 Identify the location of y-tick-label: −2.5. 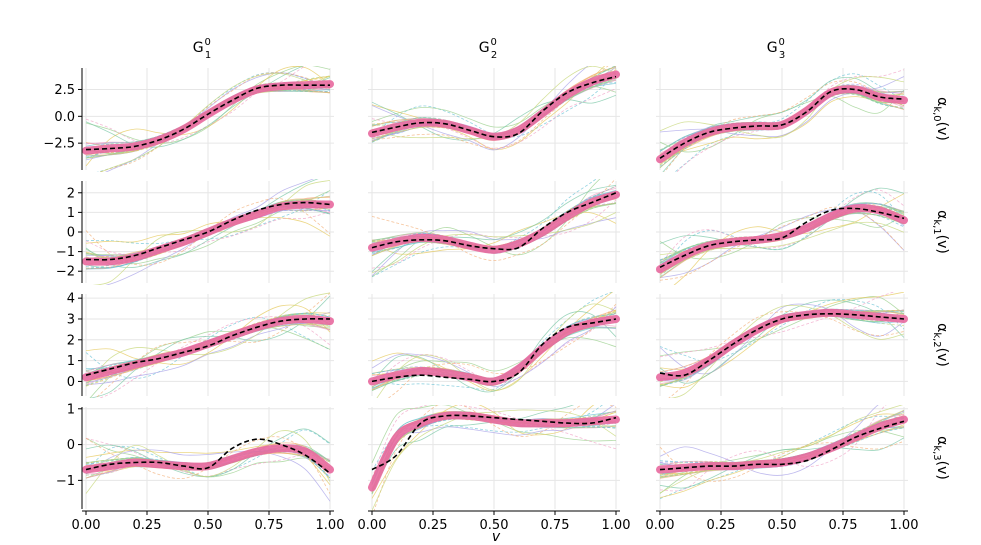
(59, 144).